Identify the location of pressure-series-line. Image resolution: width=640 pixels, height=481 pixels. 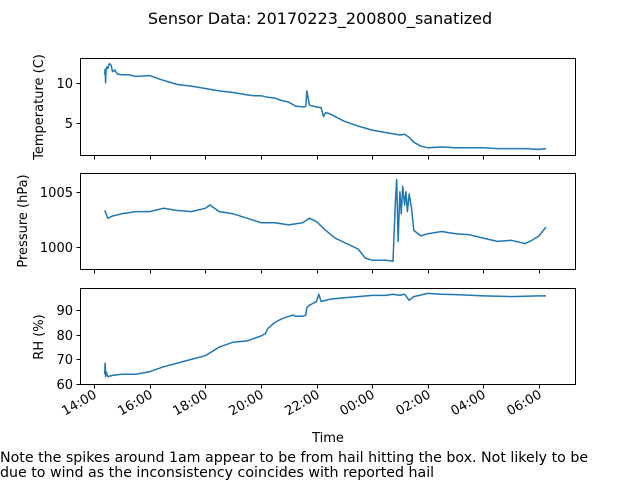
(325, 220).